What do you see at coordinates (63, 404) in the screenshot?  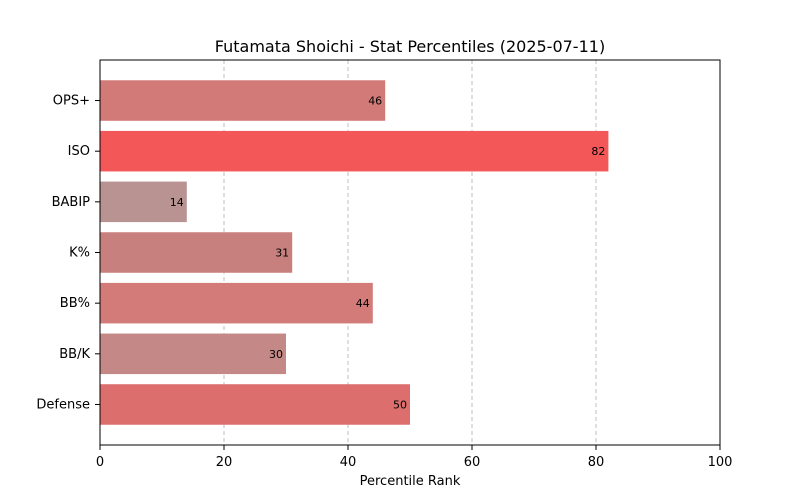 I see `y-tick-label: Defense` at bounding box center [63, 404].